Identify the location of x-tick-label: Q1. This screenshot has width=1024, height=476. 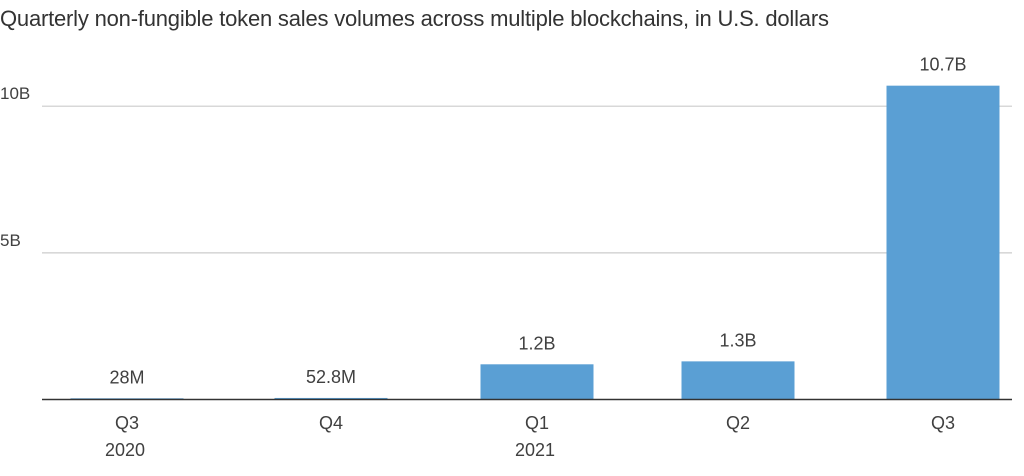
(537, 423).